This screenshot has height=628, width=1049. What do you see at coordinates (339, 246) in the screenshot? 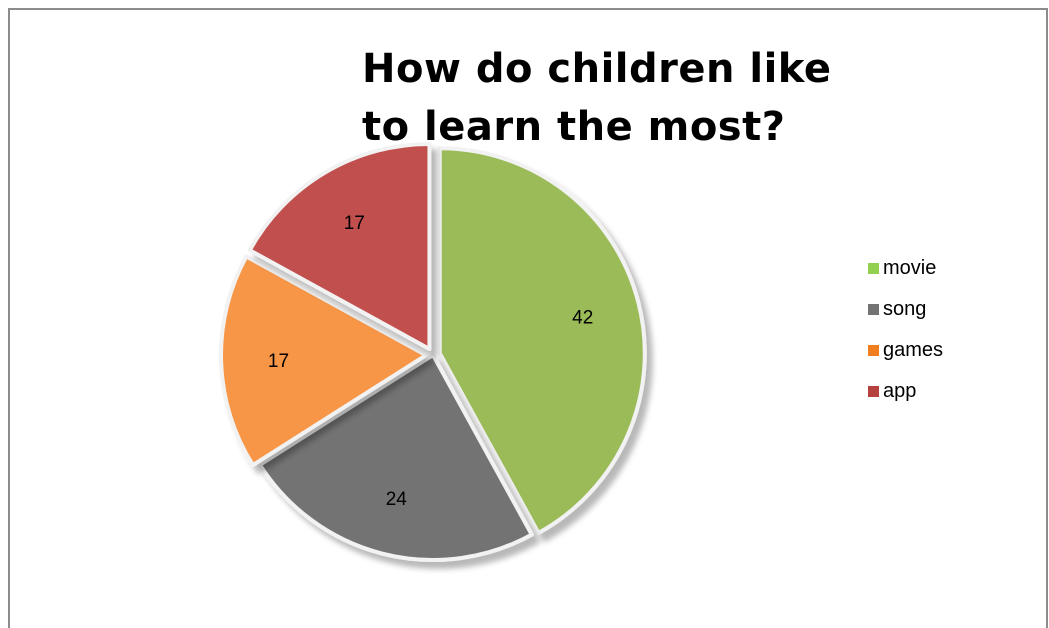
I see `pie-slice-app` at bounding box center [339, 246].